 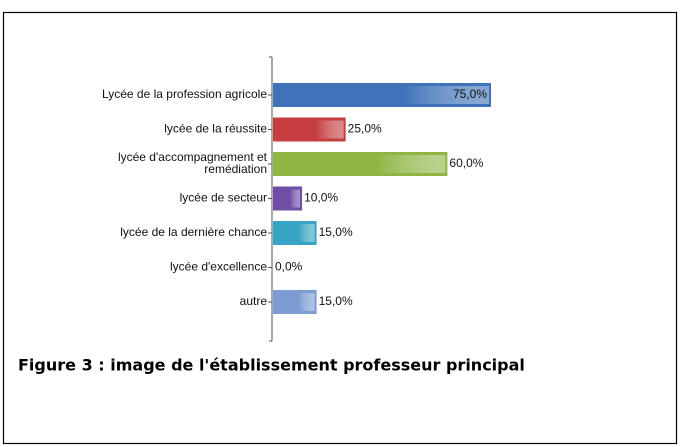 What do you see at coordinates (289, 267) in the screenshot?
I see `value-label: 0,0%` at bounding box center [289, 267].